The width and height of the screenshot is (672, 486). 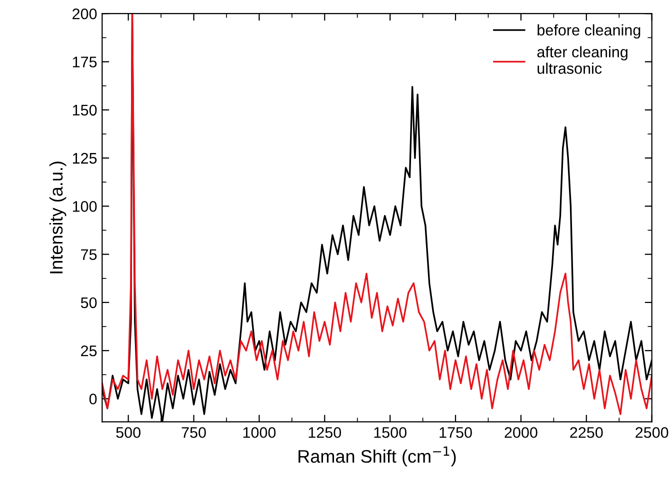 What do you see at coordinates (84, 206) in the screenshot?
I see `y-tick-label: 100` at bounding box center [84, 206].